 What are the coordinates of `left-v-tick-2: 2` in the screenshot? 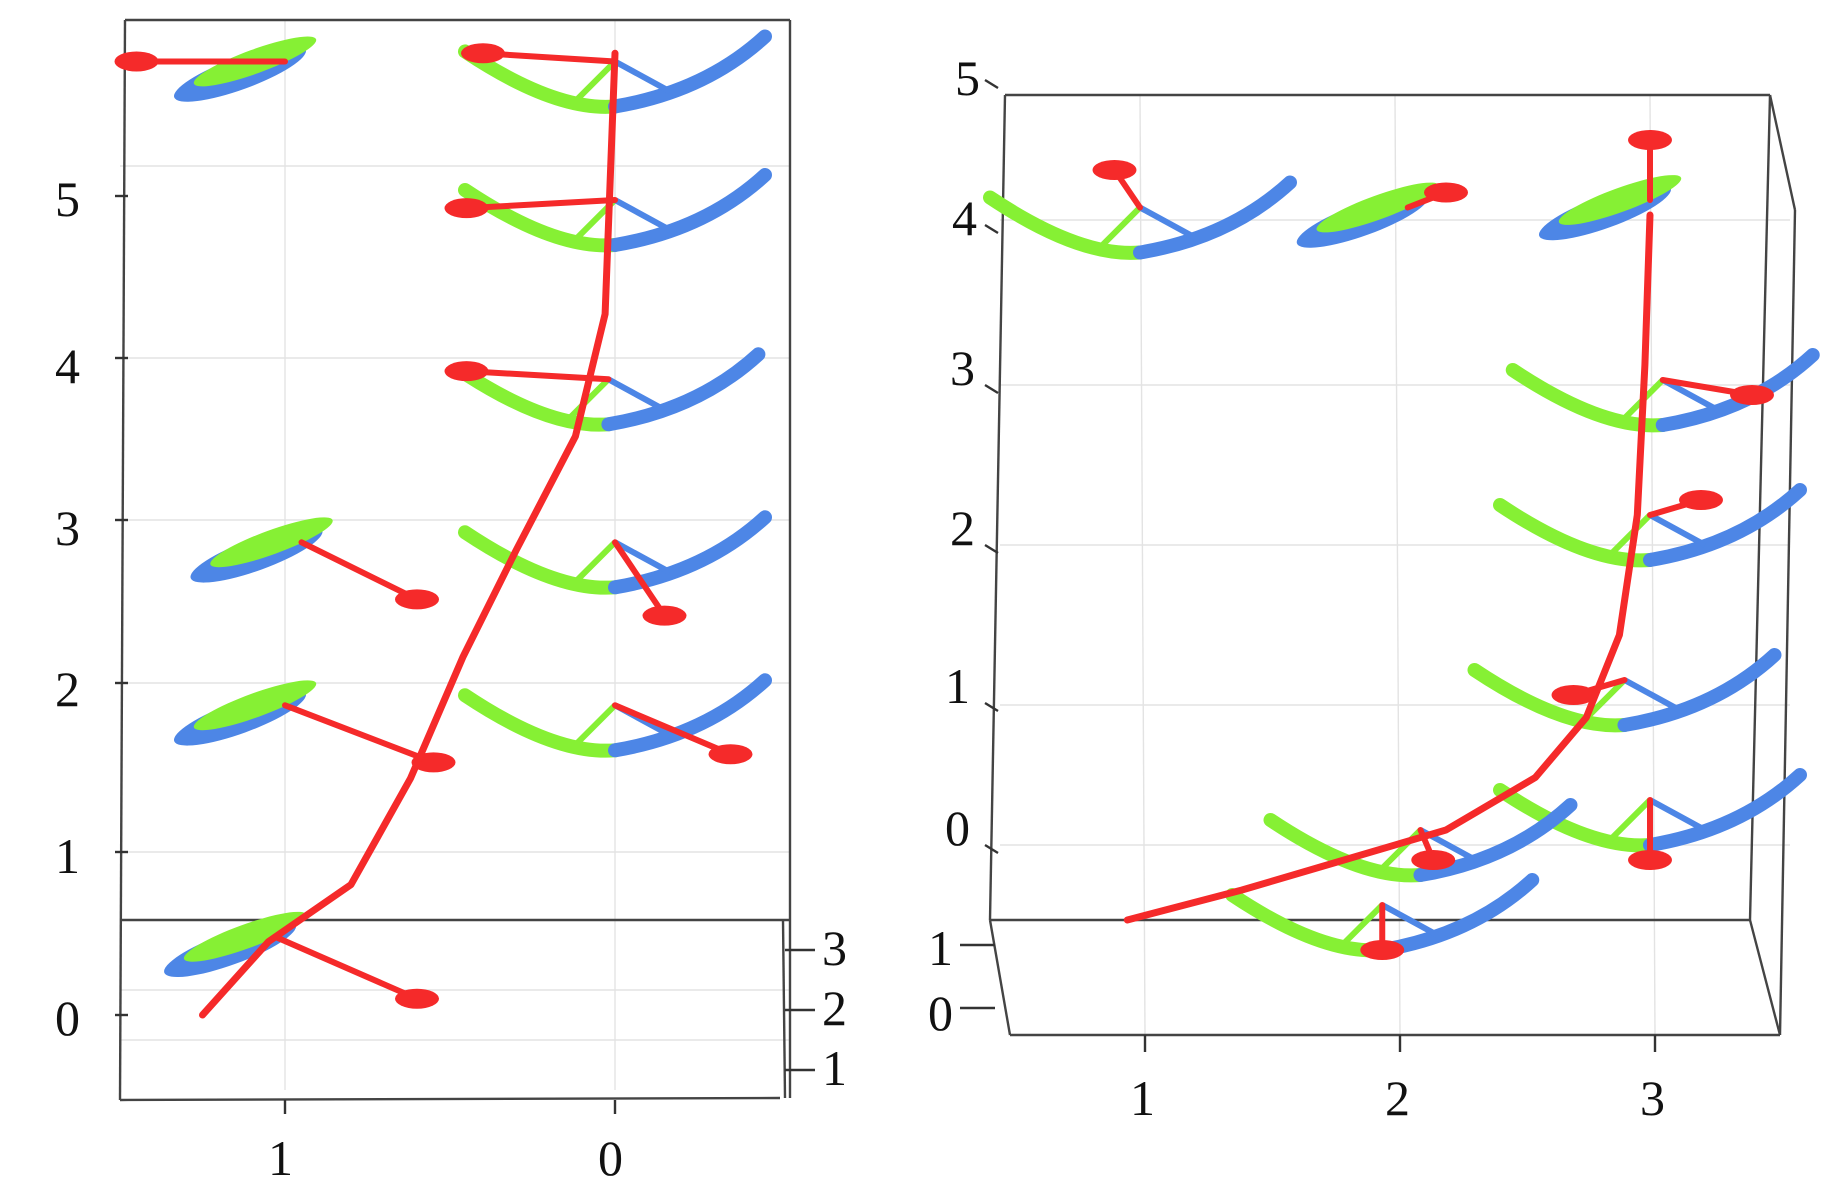 It's located at (67, 689).